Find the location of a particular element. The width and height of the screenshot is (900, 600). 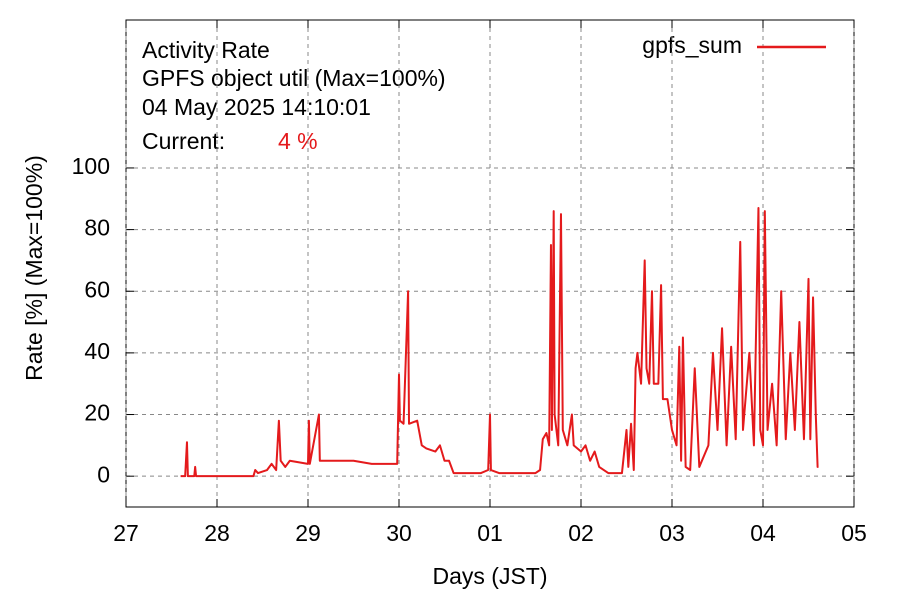

legend-label: gpfs_sum is located at coordinates (692, 45).